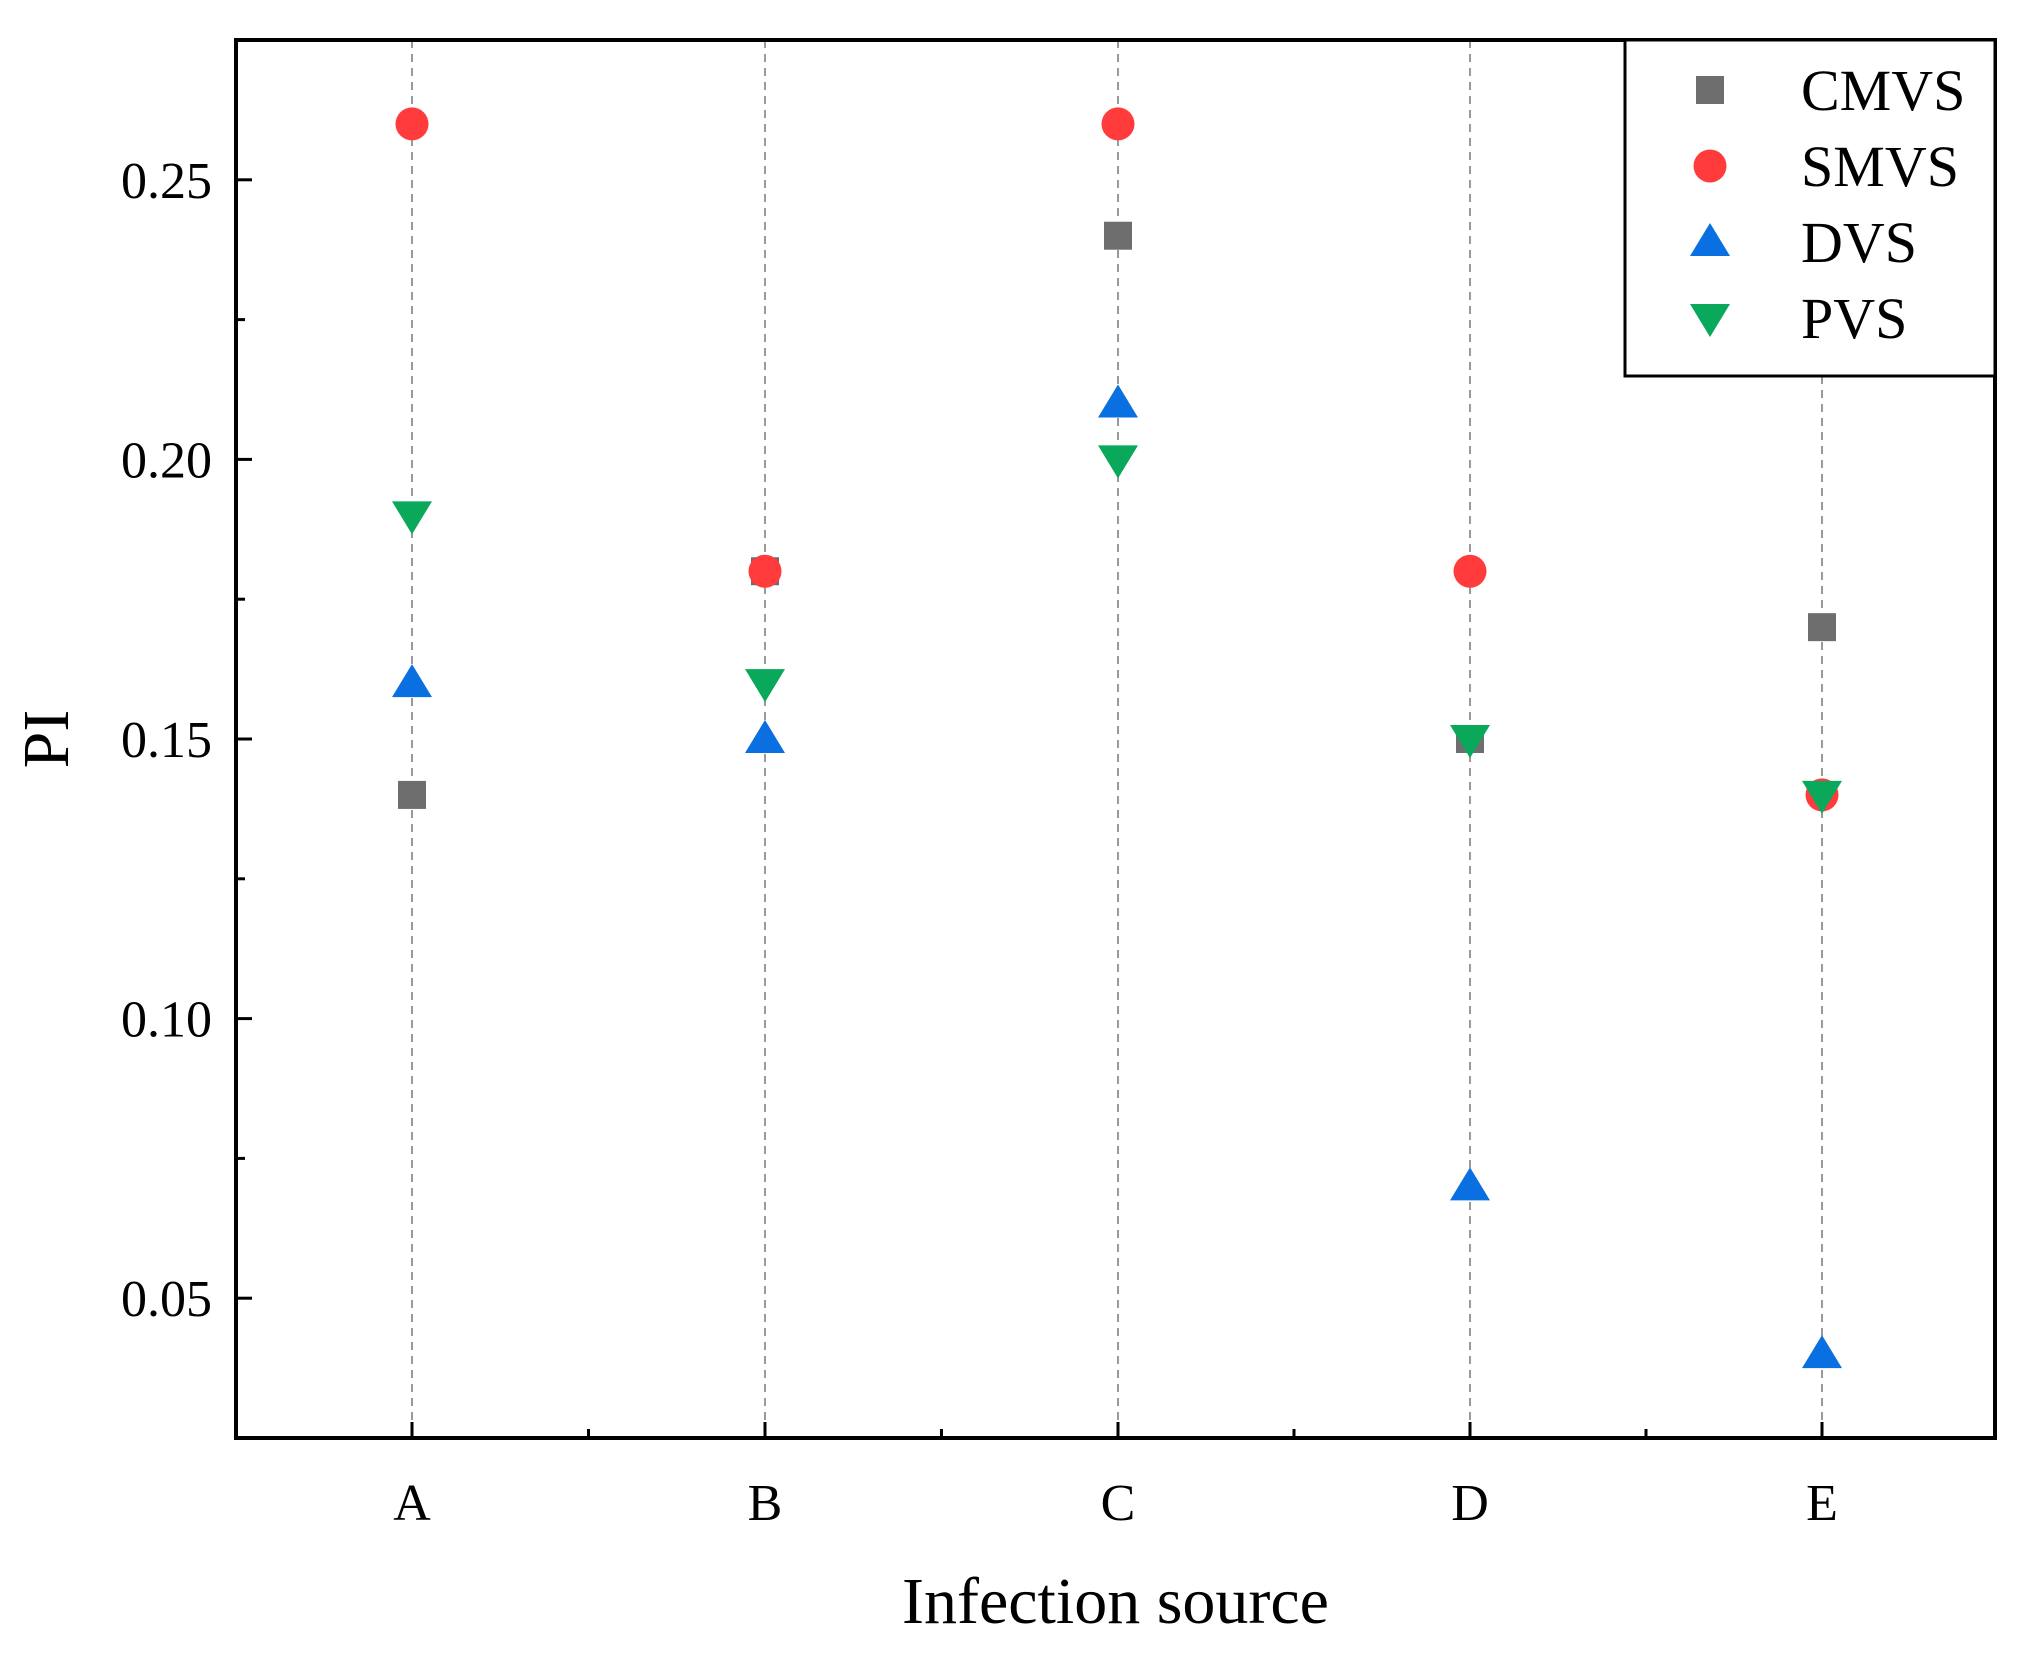 The width and height of the screenshot is (2022, 1659). I want to click on point-dvs-a, so click(412, 681).